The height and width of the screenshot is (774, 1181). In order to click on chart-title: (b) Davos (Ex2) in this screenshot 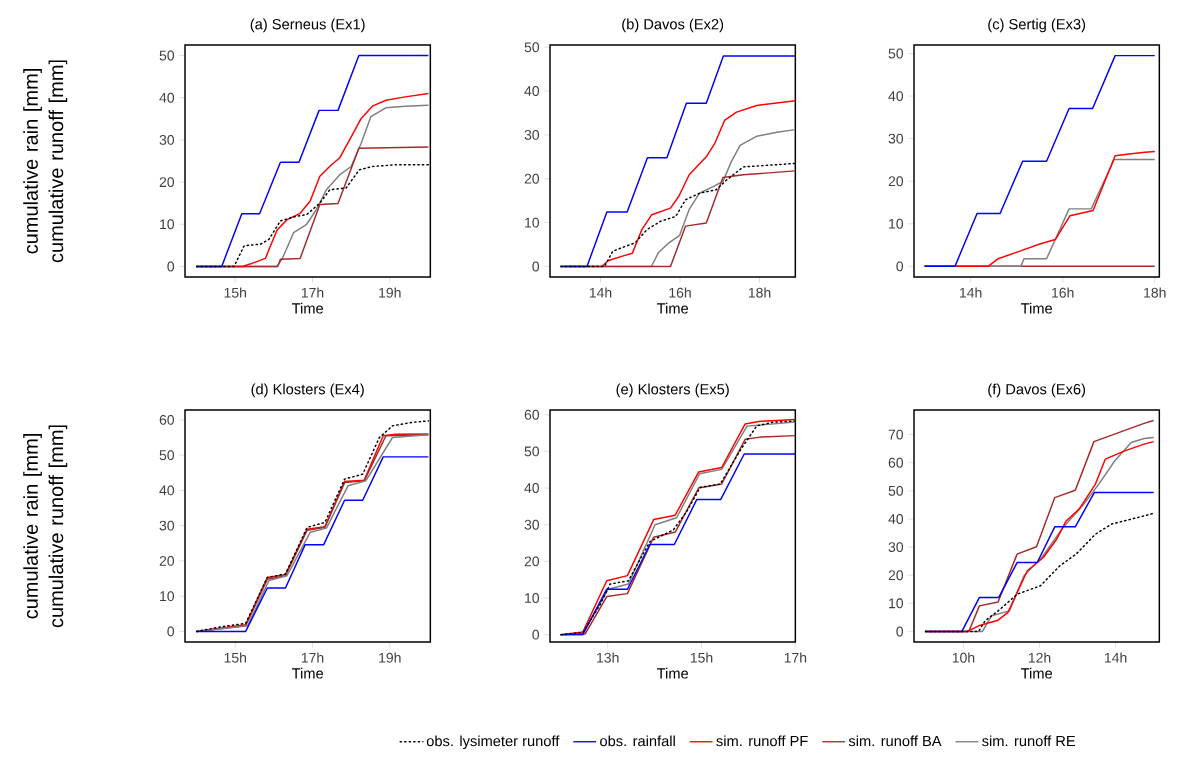, I will do `click(673, 25)`.